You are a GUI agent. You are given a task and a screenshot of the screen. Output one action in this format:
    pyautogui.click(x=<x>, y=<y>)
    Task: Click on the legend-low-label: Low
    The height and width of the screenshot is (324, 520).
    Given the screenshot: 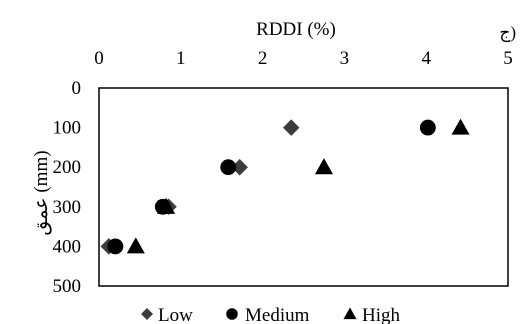 What is the action you would take?
    pyautogui.click(x=175, y=314)
    